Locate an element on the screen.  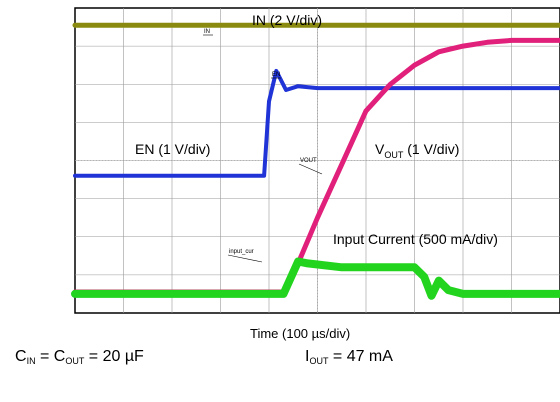
probe-tag-in: IN is located at coordinates (207, 32).